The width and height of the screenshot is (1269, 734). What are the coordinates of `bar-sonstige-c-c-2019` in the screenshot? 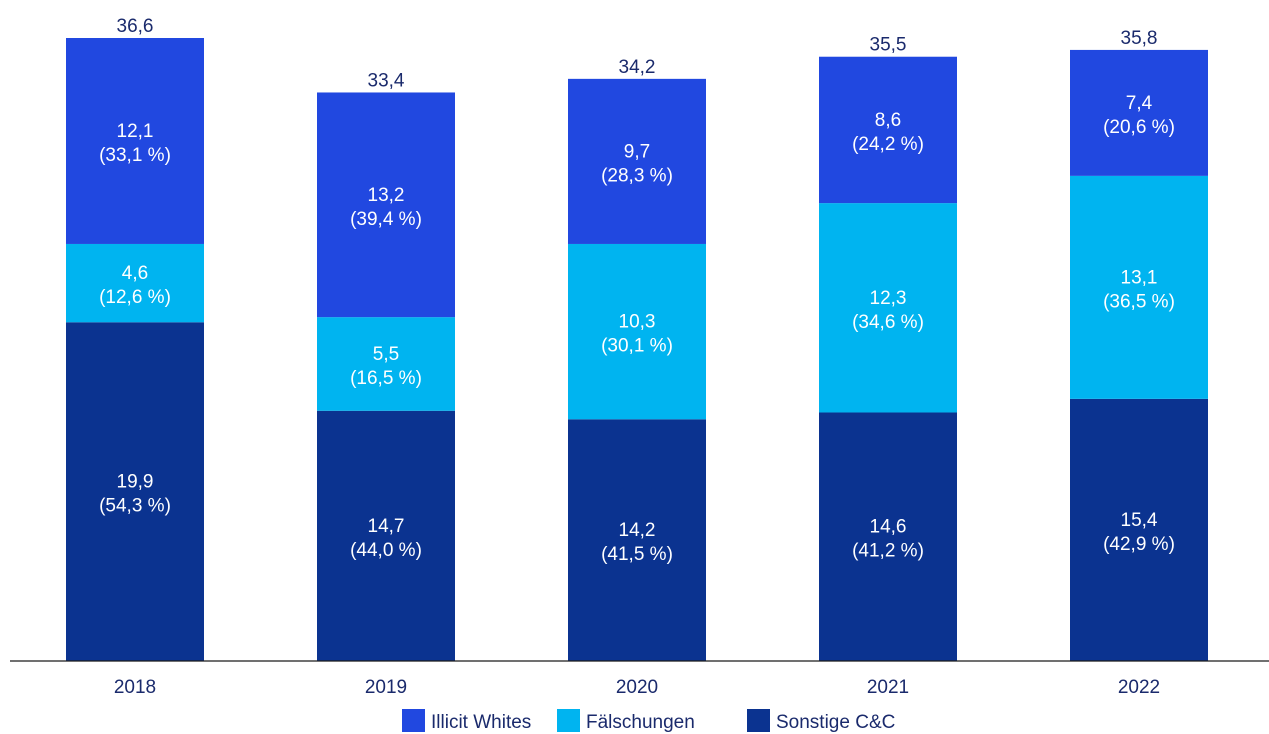 It's located at (386, 535).